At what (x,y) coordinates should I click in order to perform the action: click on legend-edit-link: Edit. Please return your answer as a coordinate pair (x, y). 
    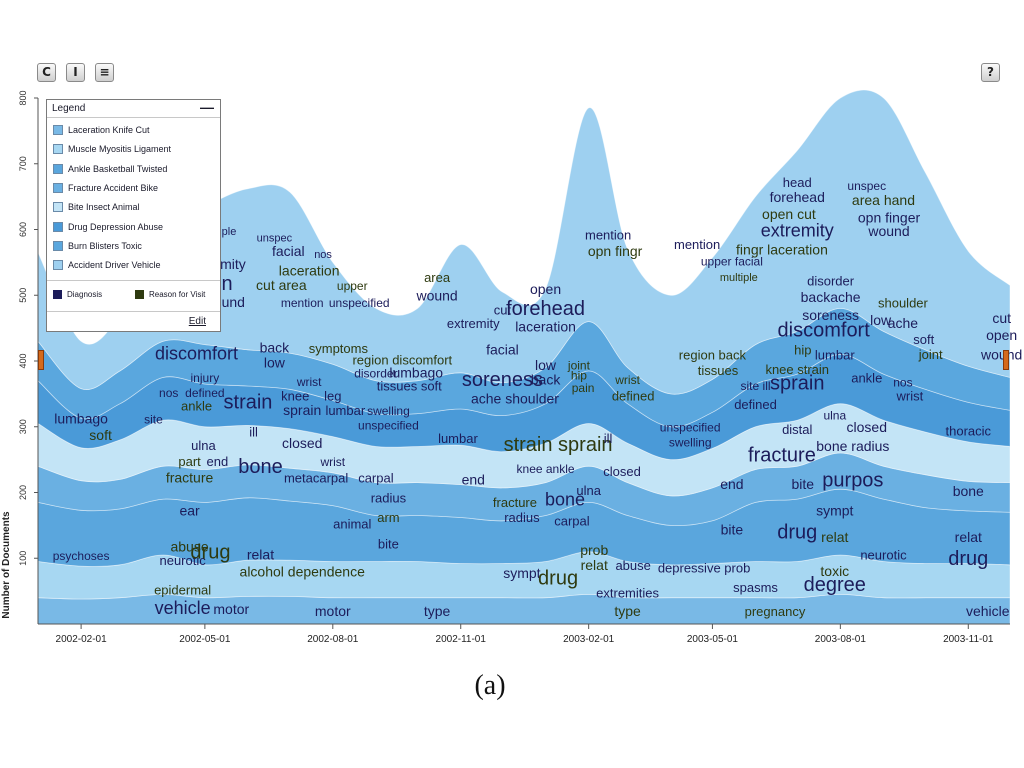
    Looking at the image, I should click on (197, 321).